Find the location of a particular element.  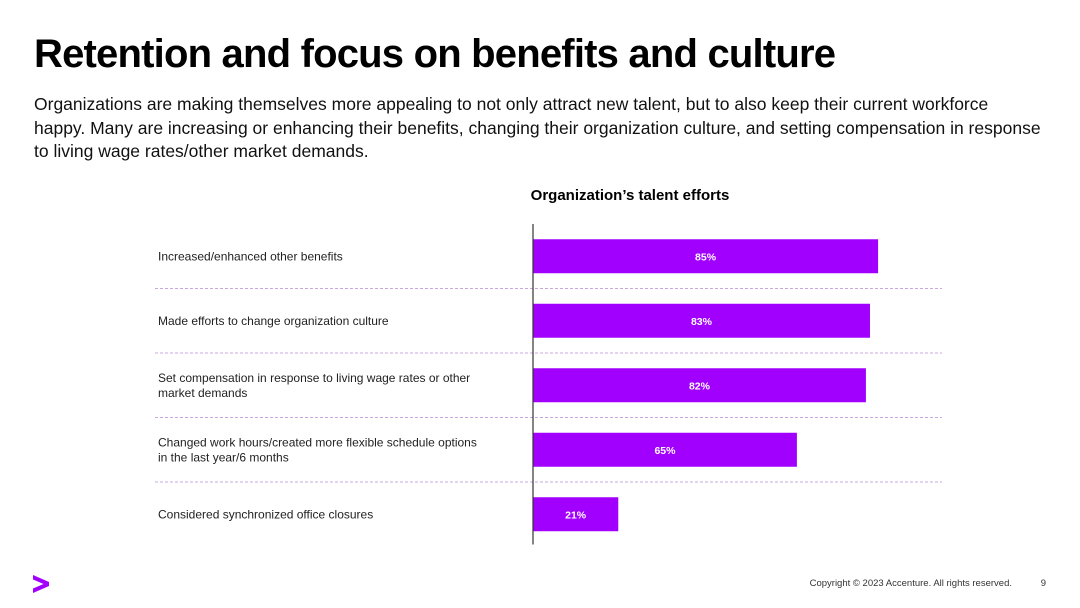

data-label: 21% is located at coordinates (576, 515).